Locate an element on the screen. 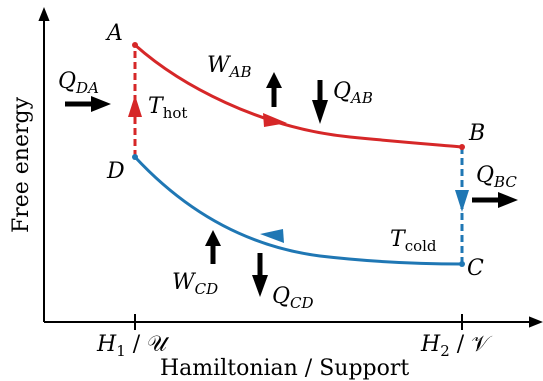  point-b-dot is located at coordinates (462, 147).